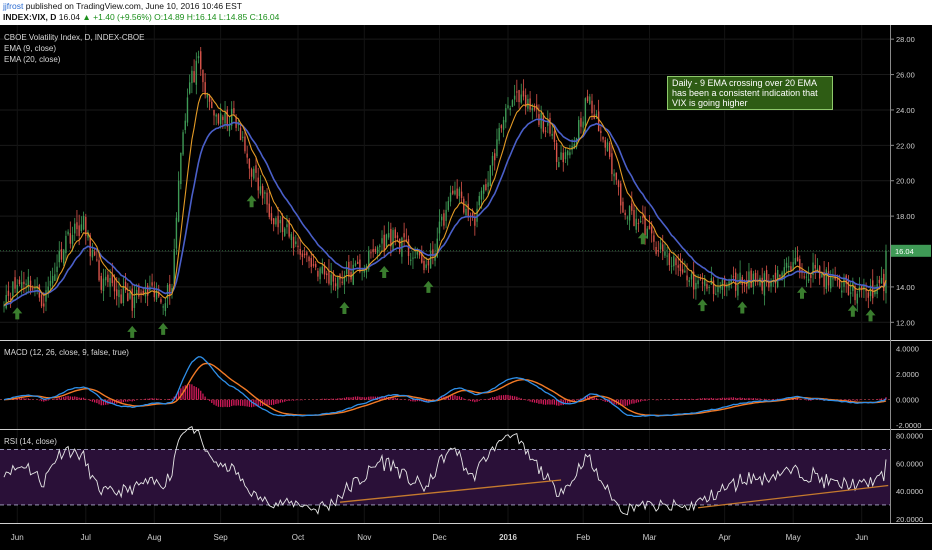 This screenshot has width=932, height=550. I want to click on price-tick-label: 20.00, so click(905, 181).